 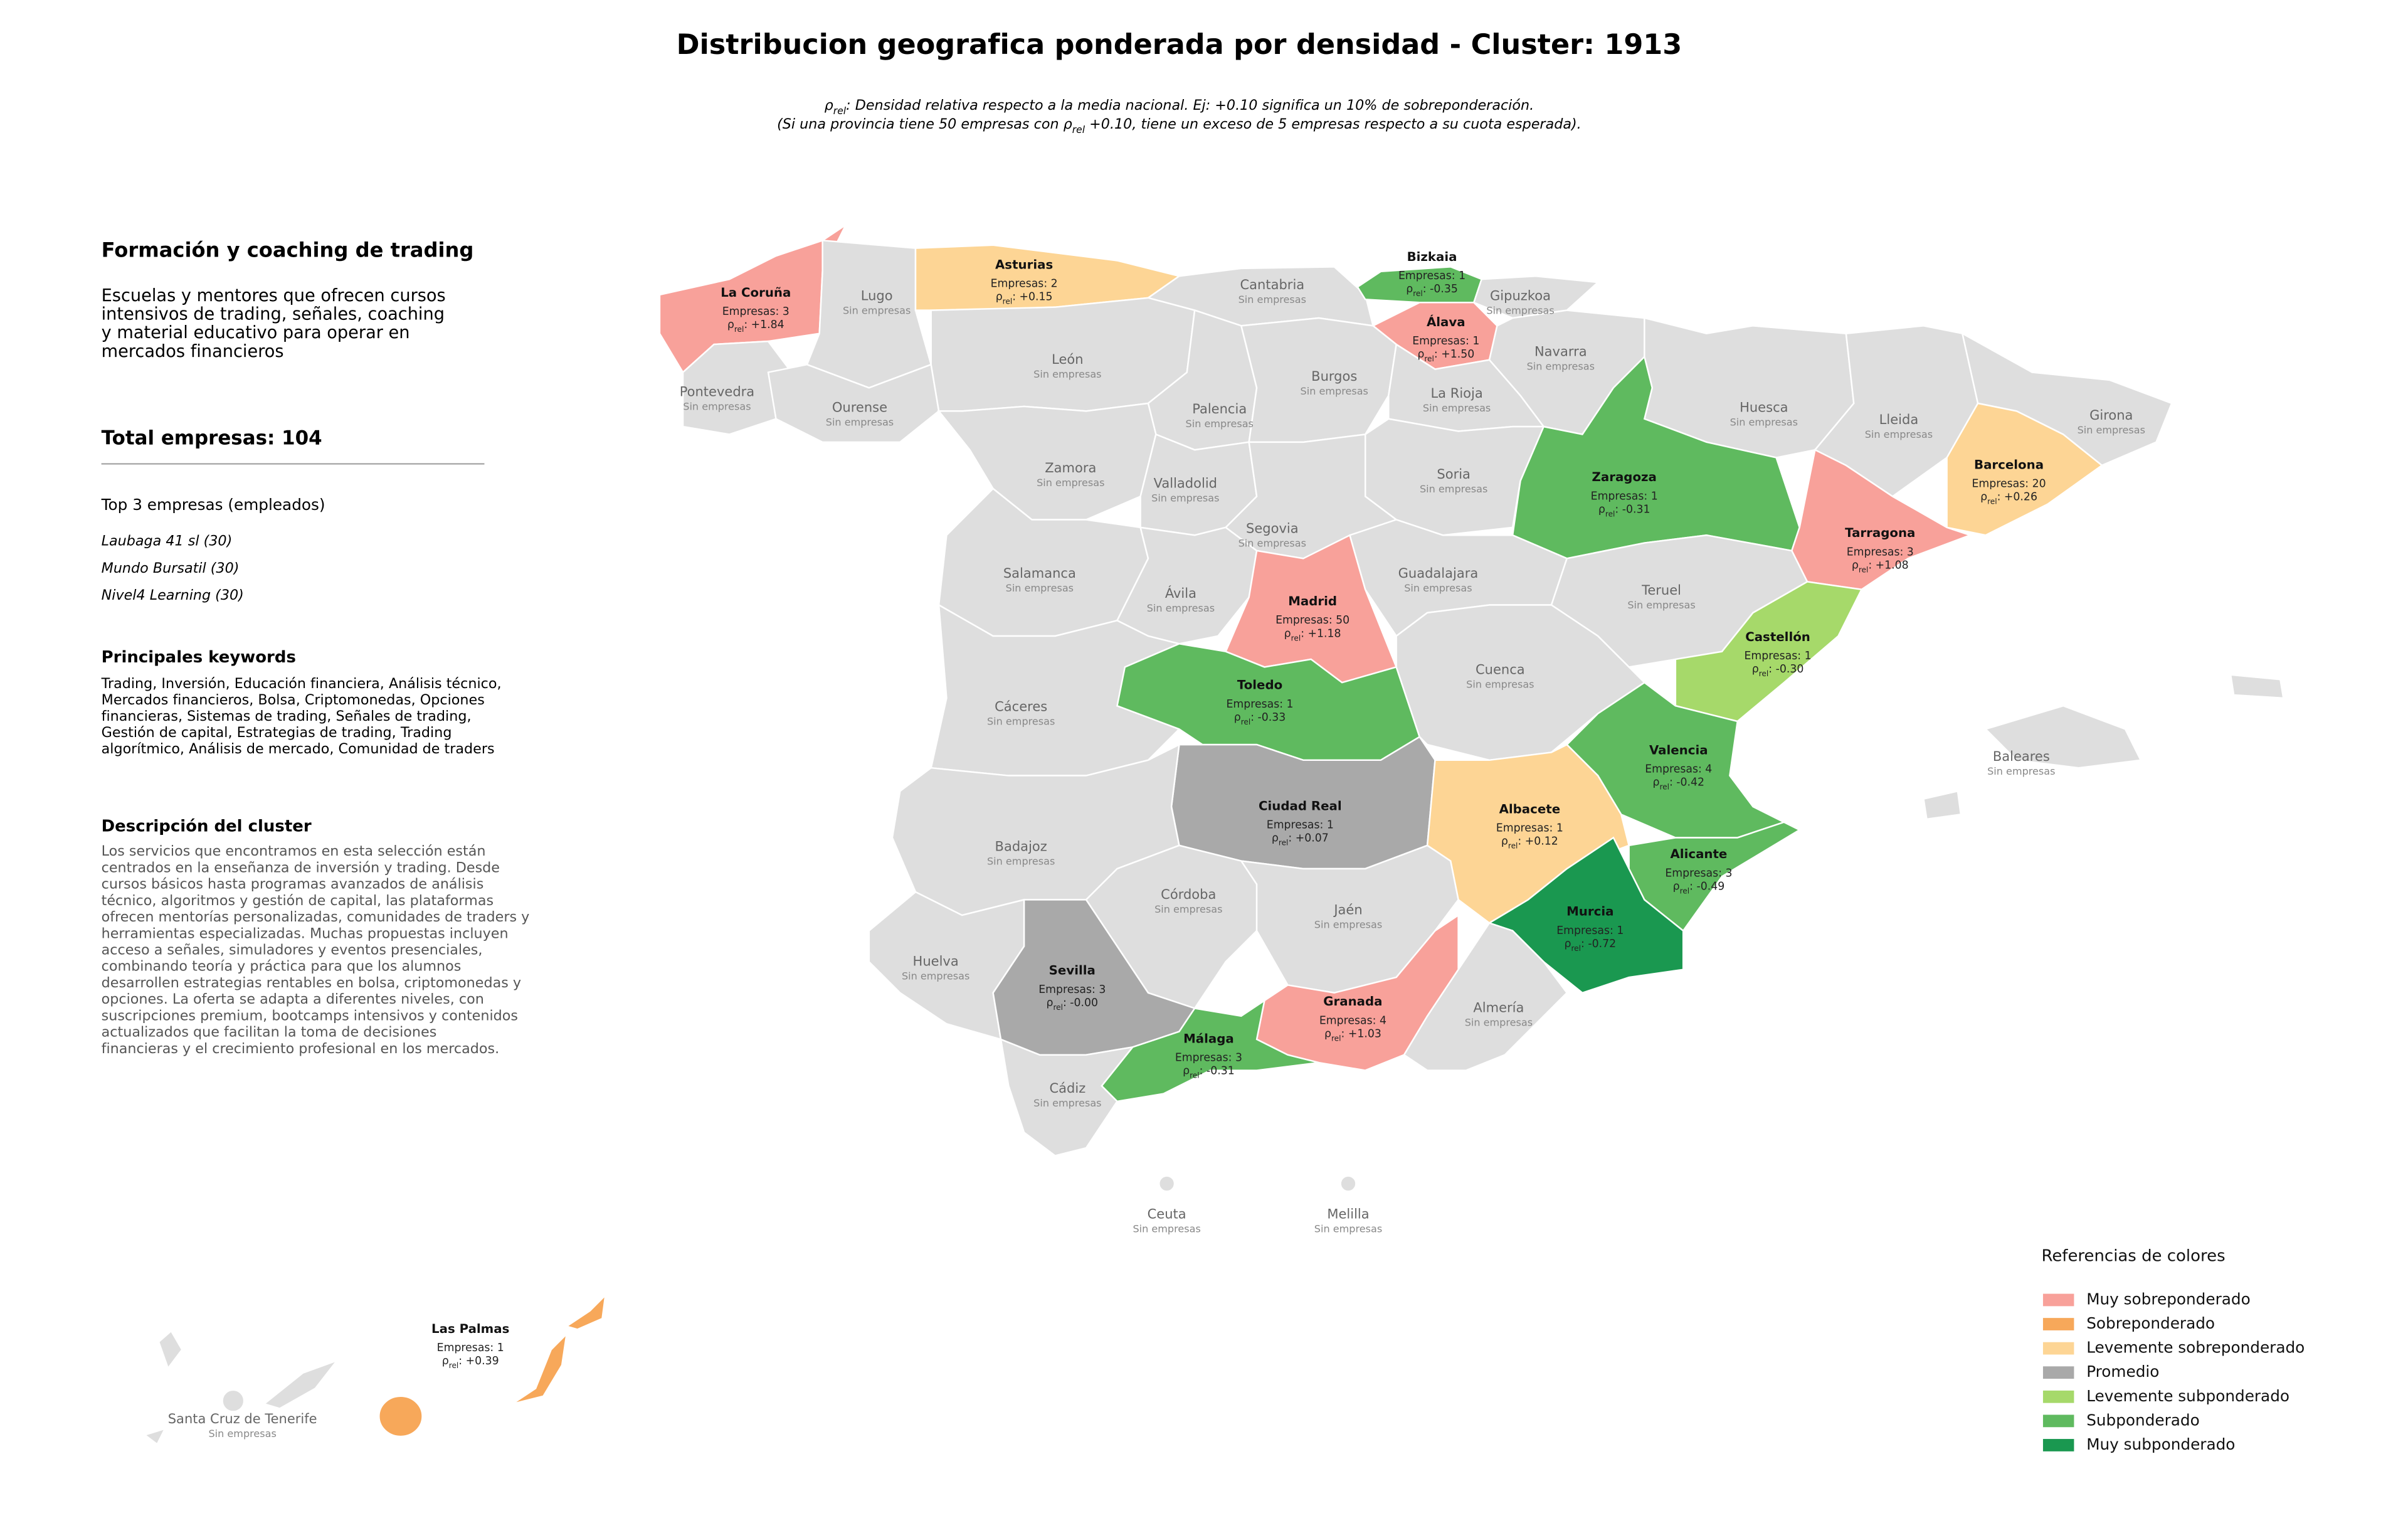 I want to click on province-rho-part: : +1.50, so click(x=1454, y=354).